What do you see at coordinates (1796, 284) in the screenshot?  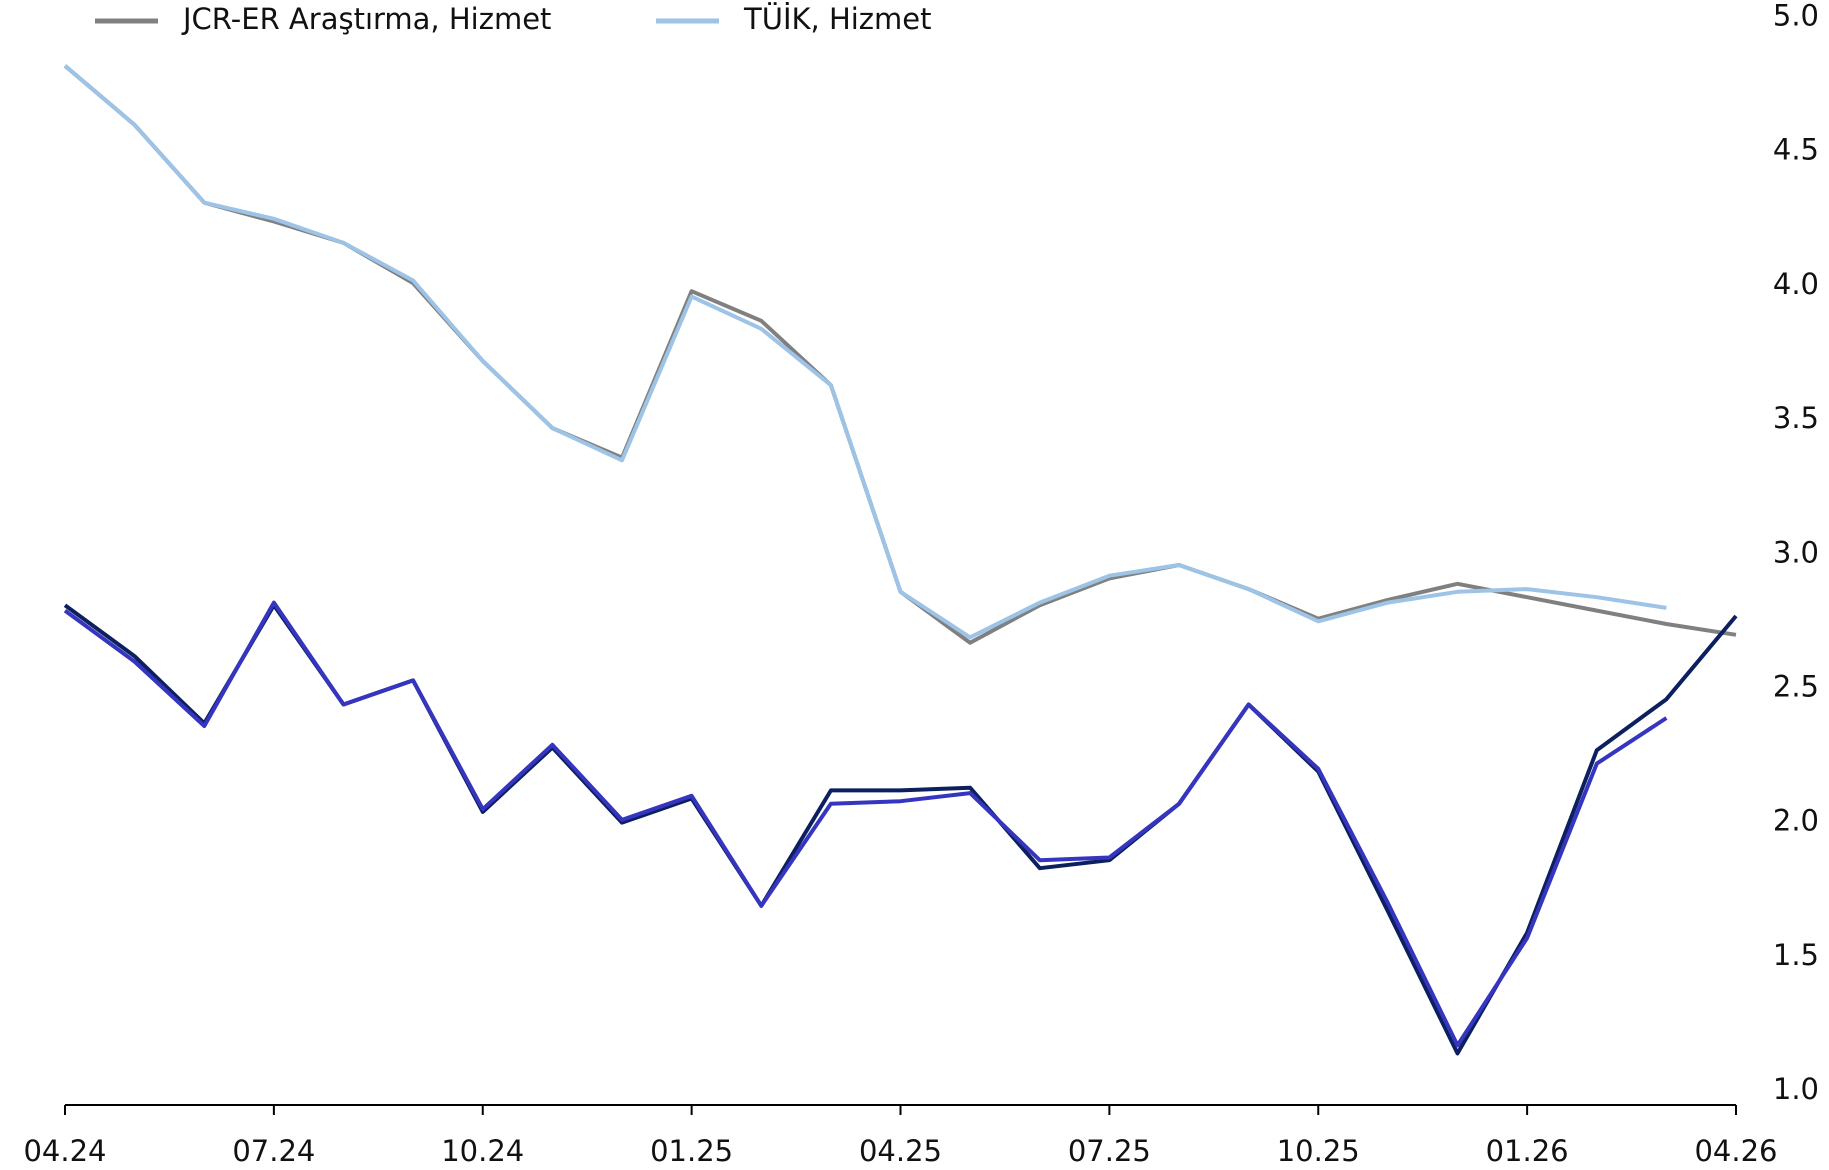 I see `y-tick-label: 4.0` at bounding box center [1796, 284].